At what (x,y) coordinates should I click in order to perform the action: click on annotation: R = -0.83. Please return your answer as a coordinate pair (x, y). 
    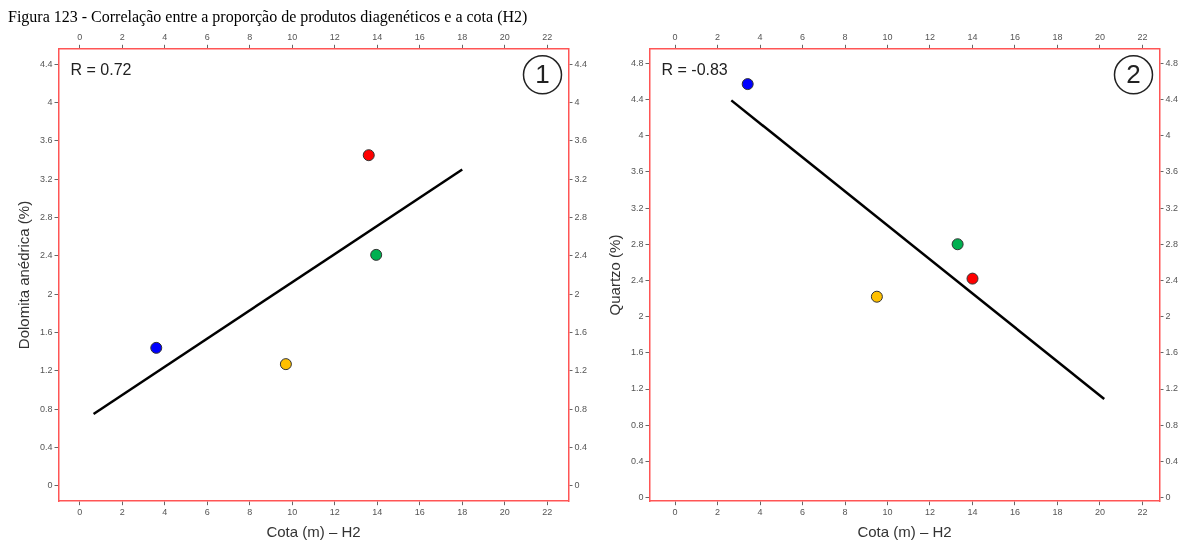
    Looking at the image, I should click on (694, 70).